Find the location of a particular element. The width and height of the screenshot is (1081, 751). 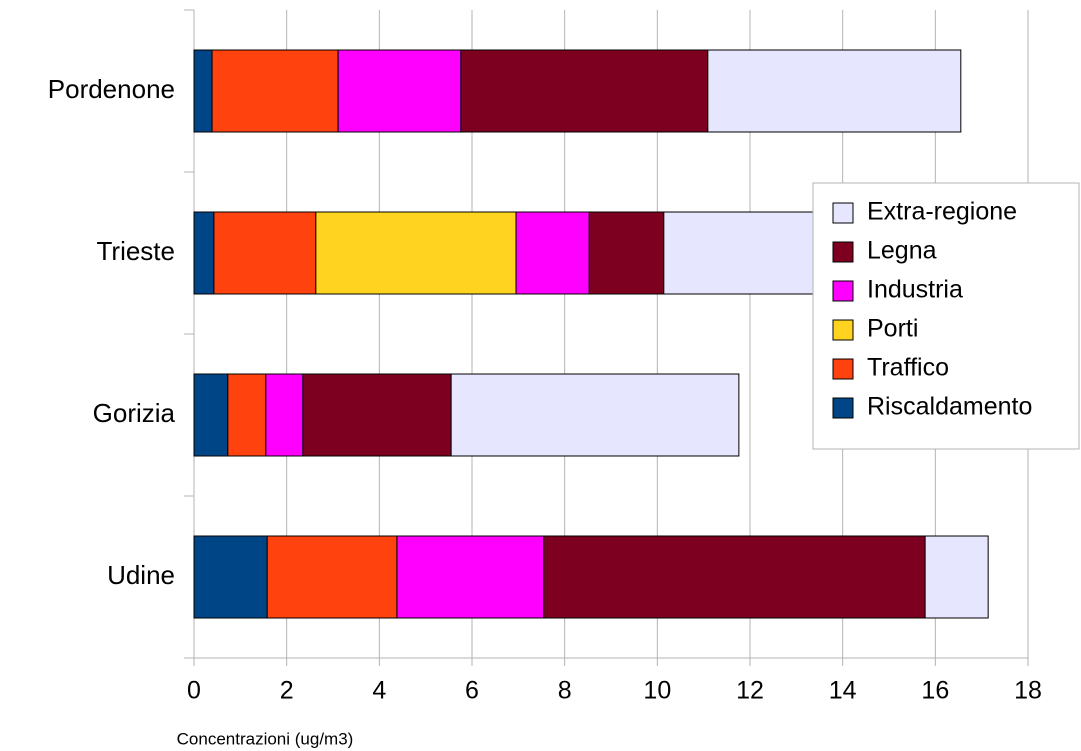

x-tick-label: 12 is located at coordinates (750, 691).